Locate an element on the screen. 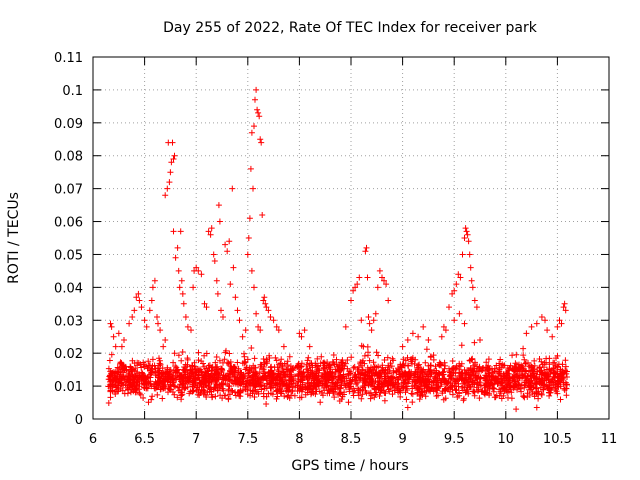 This screenshot has height=480, width=640. x-axis-label: GPS time / hours is located at coordinates (349, 466).